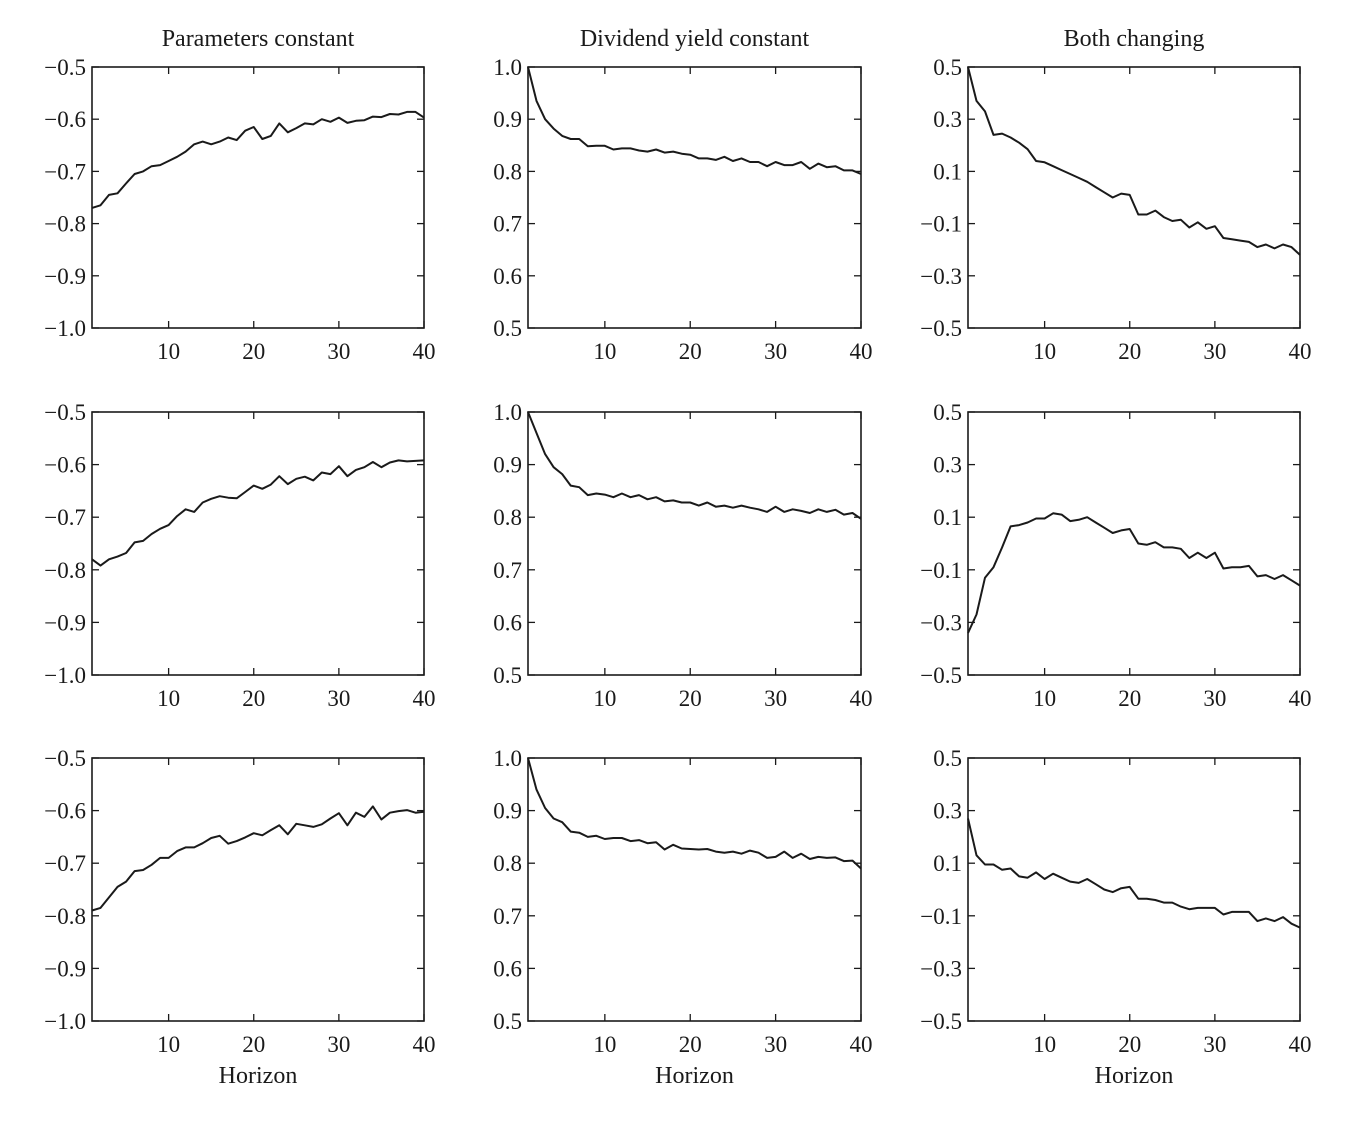 The height and width of the screenshot is (1124, 1348). I want to click on panel-5: 0.5 0.6 0.7 0.8 0.9 1.0 10 20 30 40, so click(682, 555).